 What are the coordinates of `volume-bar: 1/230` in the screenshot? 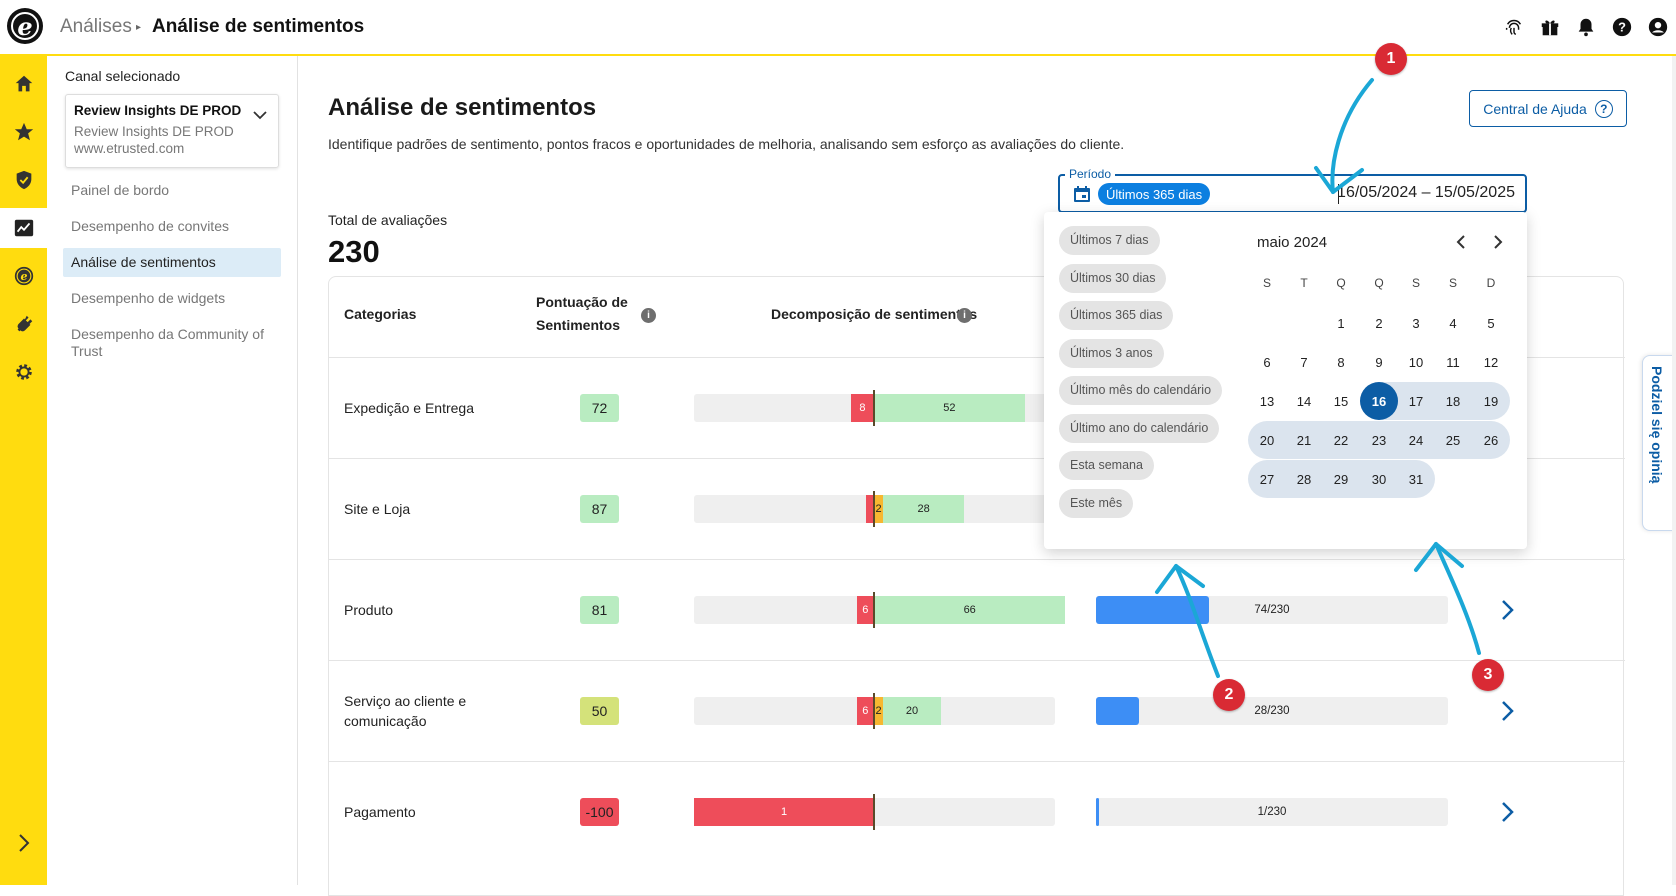 It's located at (1272, 812).